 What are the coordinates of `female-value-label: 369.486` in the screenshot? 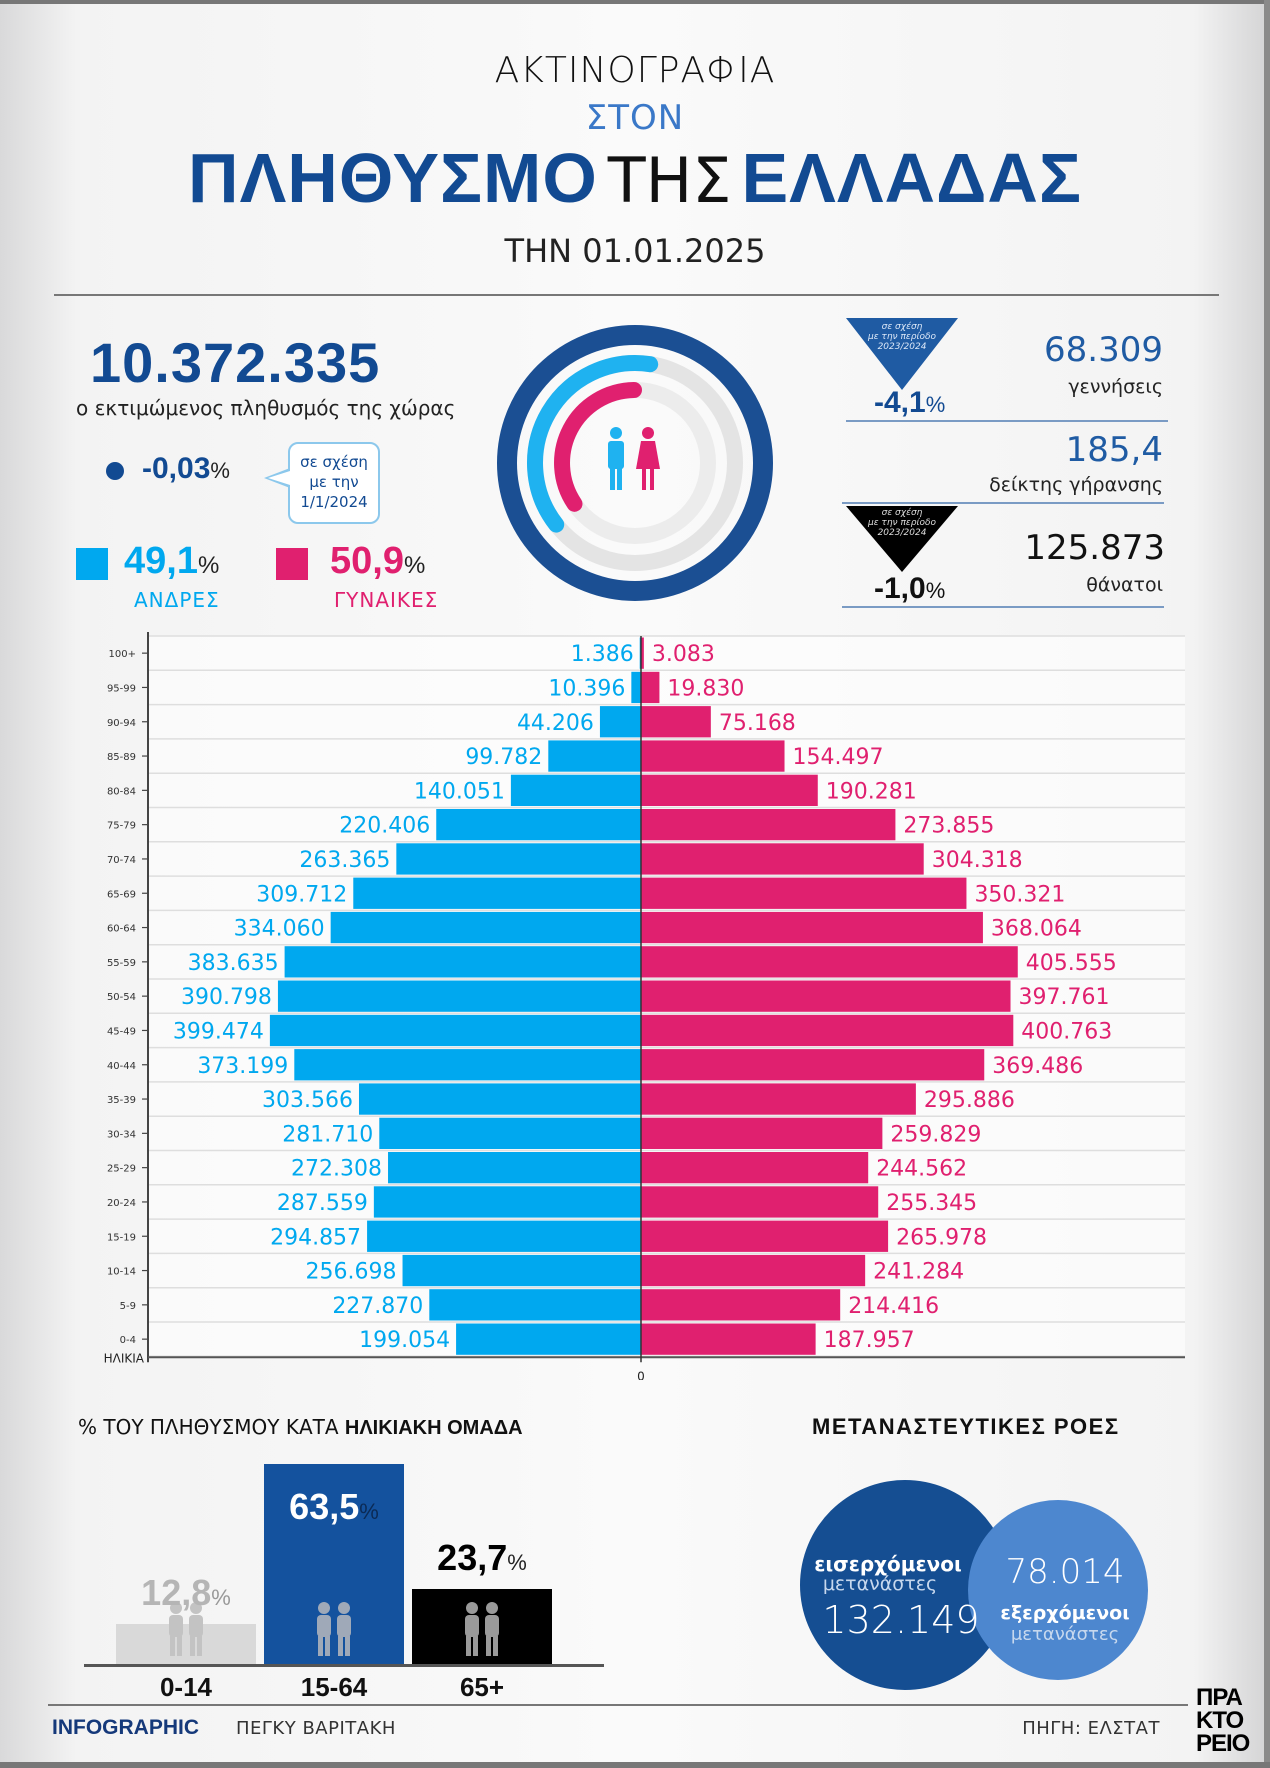 It's located at (1037, 1066).